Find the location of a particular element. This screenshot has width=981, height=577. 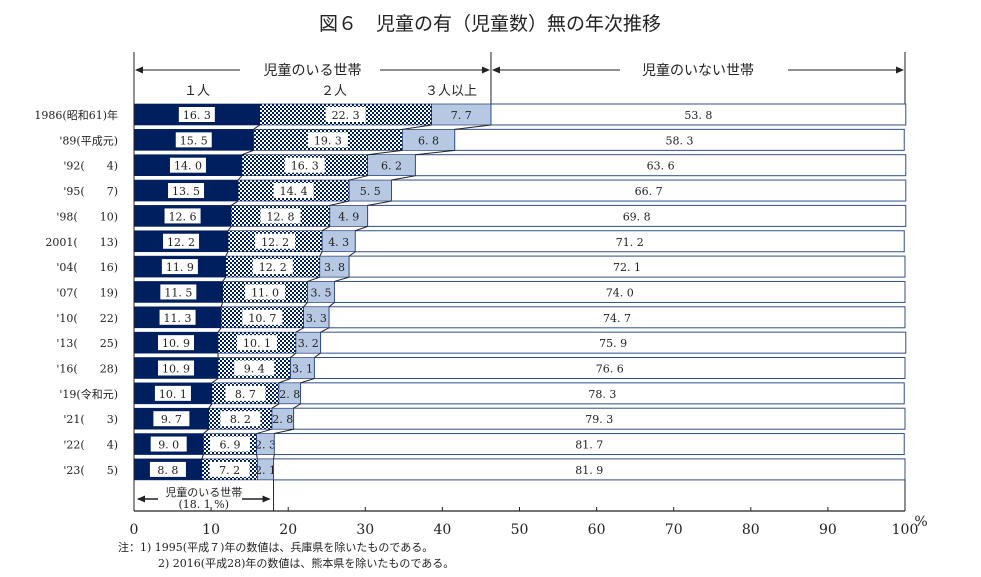

data-label: 4. 3 is located at coordinates (338, 242).